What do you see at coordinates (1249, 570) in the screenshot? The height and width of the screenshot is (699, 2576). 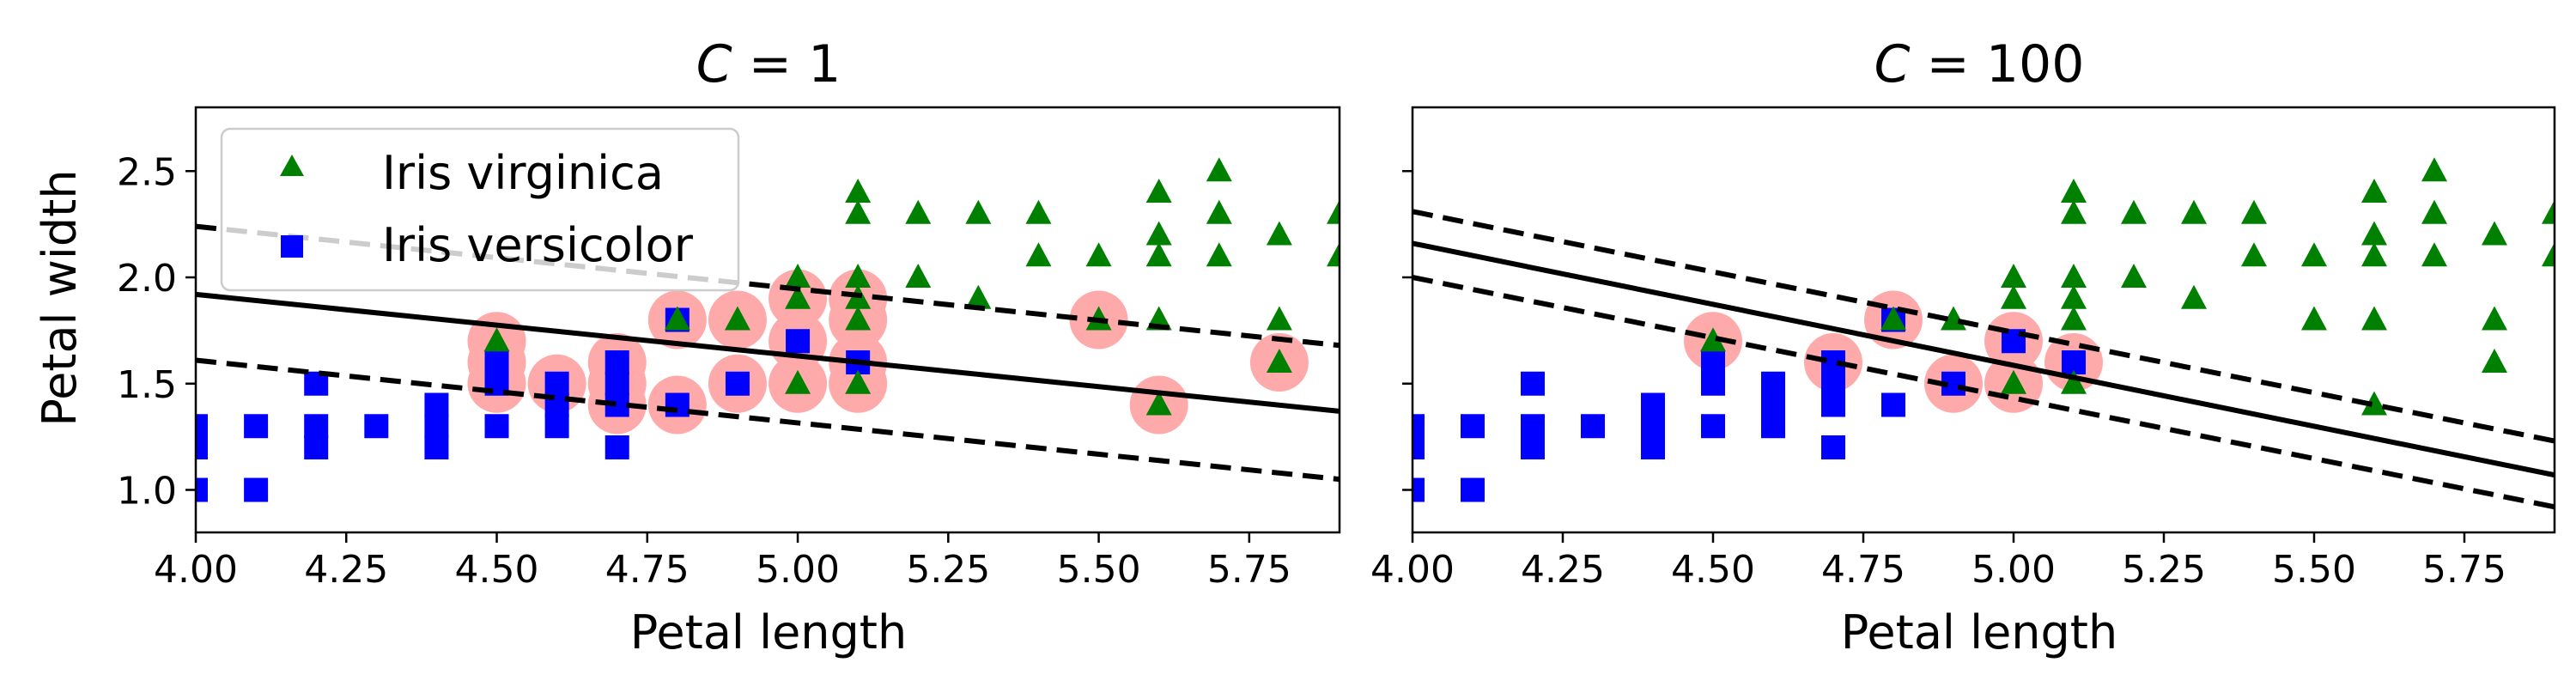 I see `left-x-tick-label: 5.75` at bounding box center [1249, 570].